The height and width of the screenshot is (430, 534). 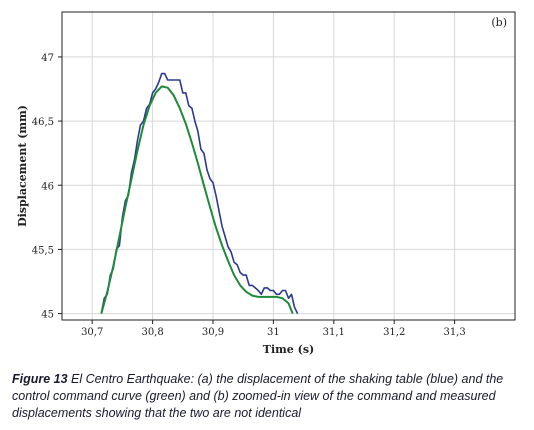 What do you see at coordinates (273, 332) in the screenshot?
I see `x-tick-label: 31` at bounding box center [273, 332].